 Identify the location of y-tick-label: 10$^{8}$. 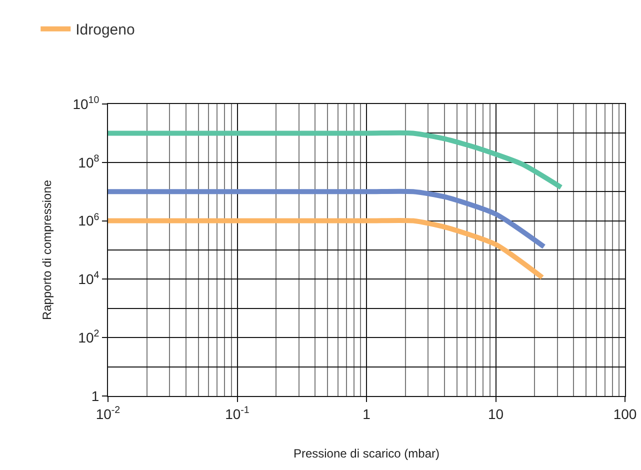
(89, 161).